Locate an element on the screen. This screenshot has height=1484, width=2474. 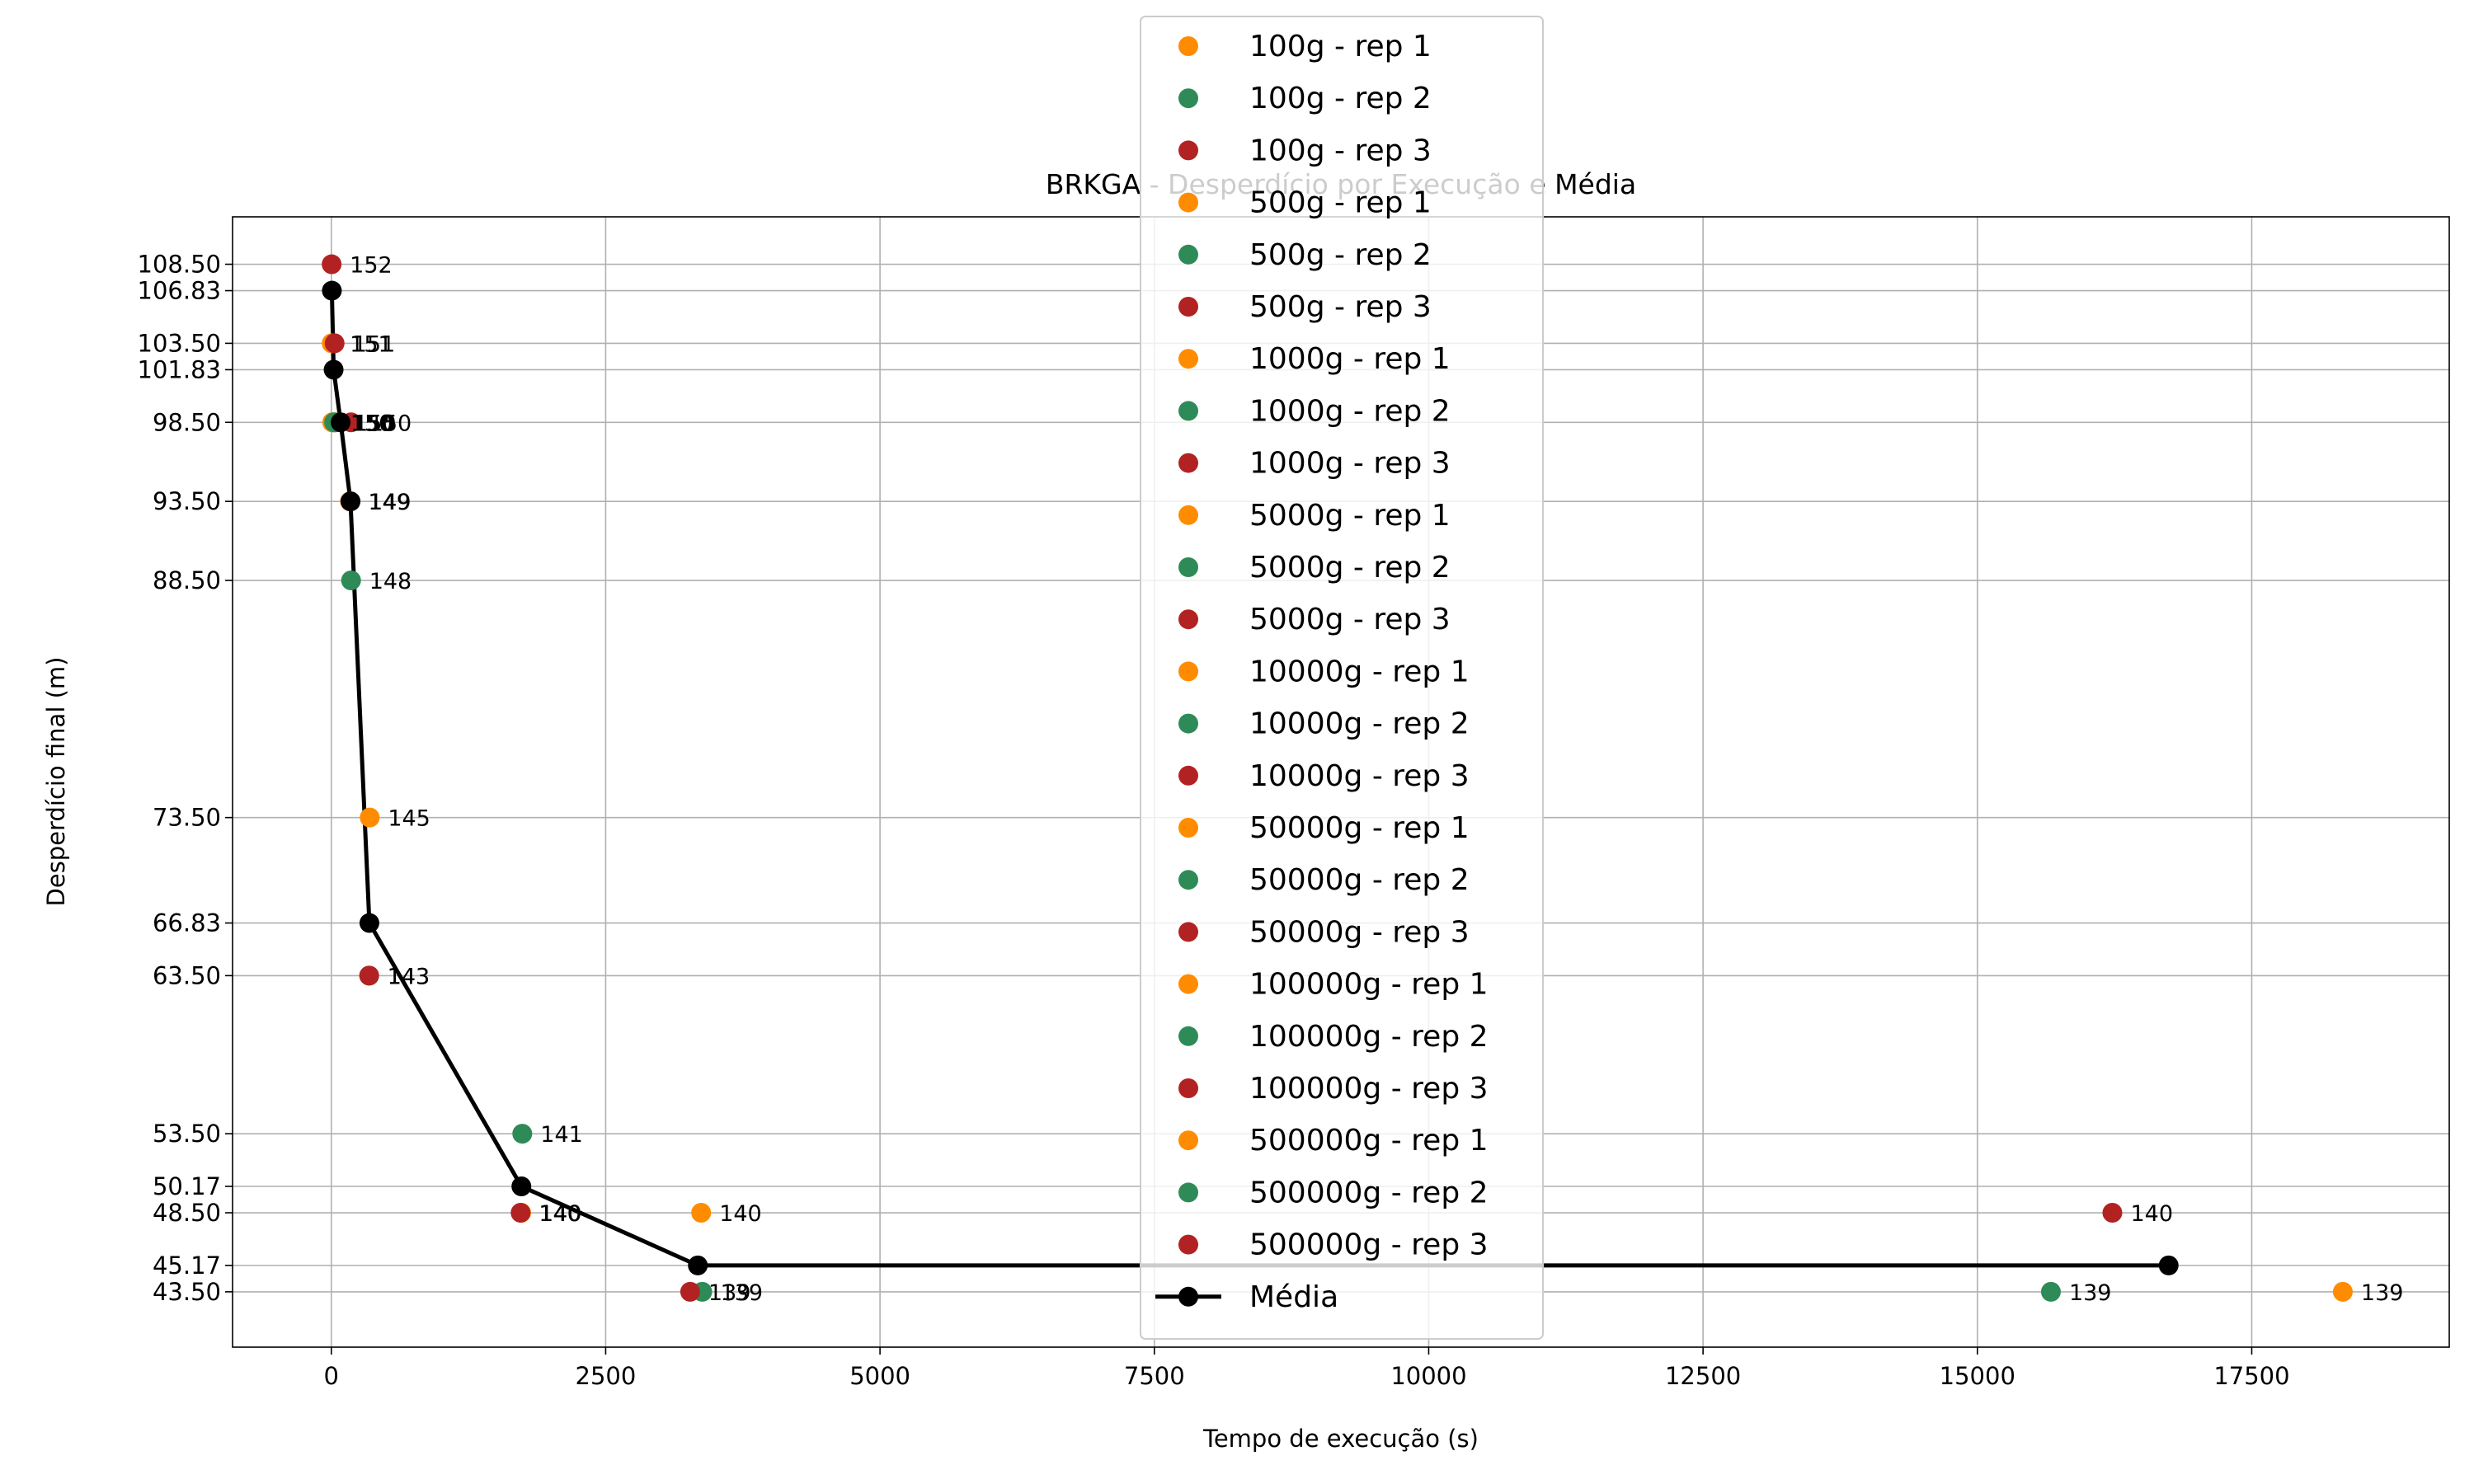
legend-label: 1000g - rep 2 is located at coordinates (1350, 411).